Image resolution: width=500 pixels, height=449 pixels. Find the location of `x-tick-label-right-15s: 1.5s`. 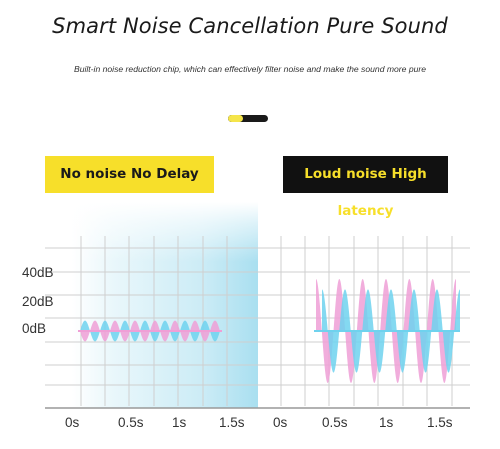

x-tick-label-right-15s: 1.5s is located at coordinates (440, 422).